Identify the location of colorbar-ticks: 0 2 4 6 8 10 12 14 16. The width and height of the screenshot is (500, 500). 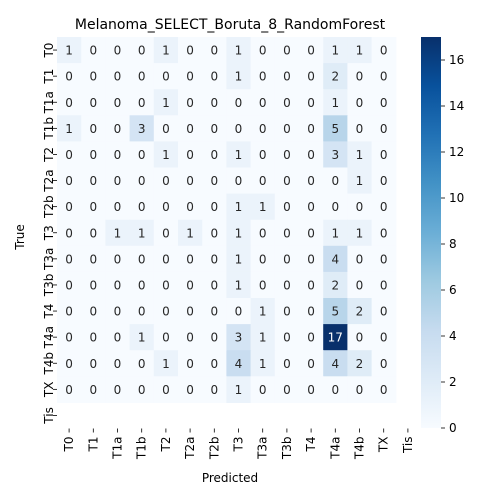
(452, 244).